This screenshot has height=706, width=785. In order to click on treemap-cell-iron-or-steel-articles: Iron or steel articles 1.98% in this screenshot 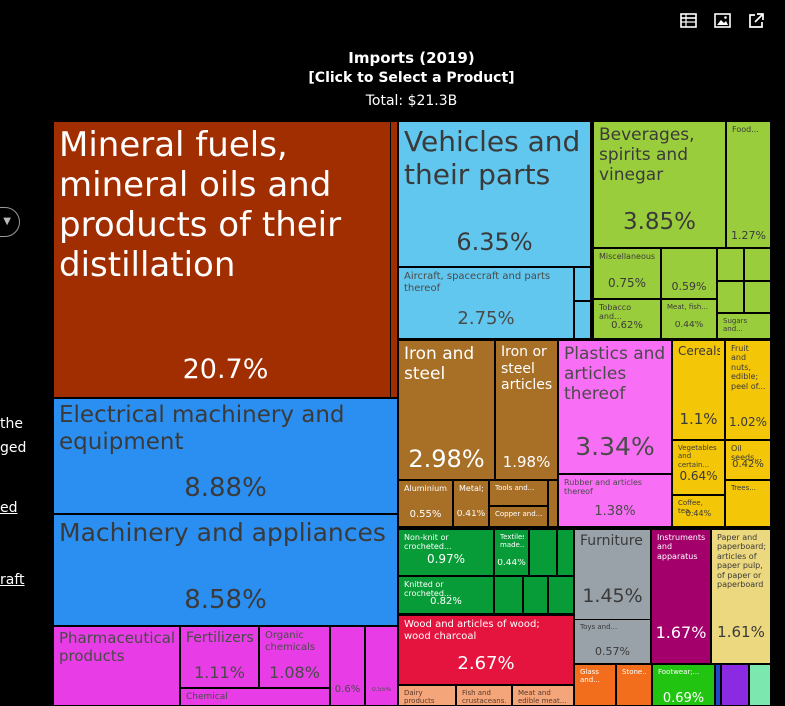, I will do `click(526, 410)`.